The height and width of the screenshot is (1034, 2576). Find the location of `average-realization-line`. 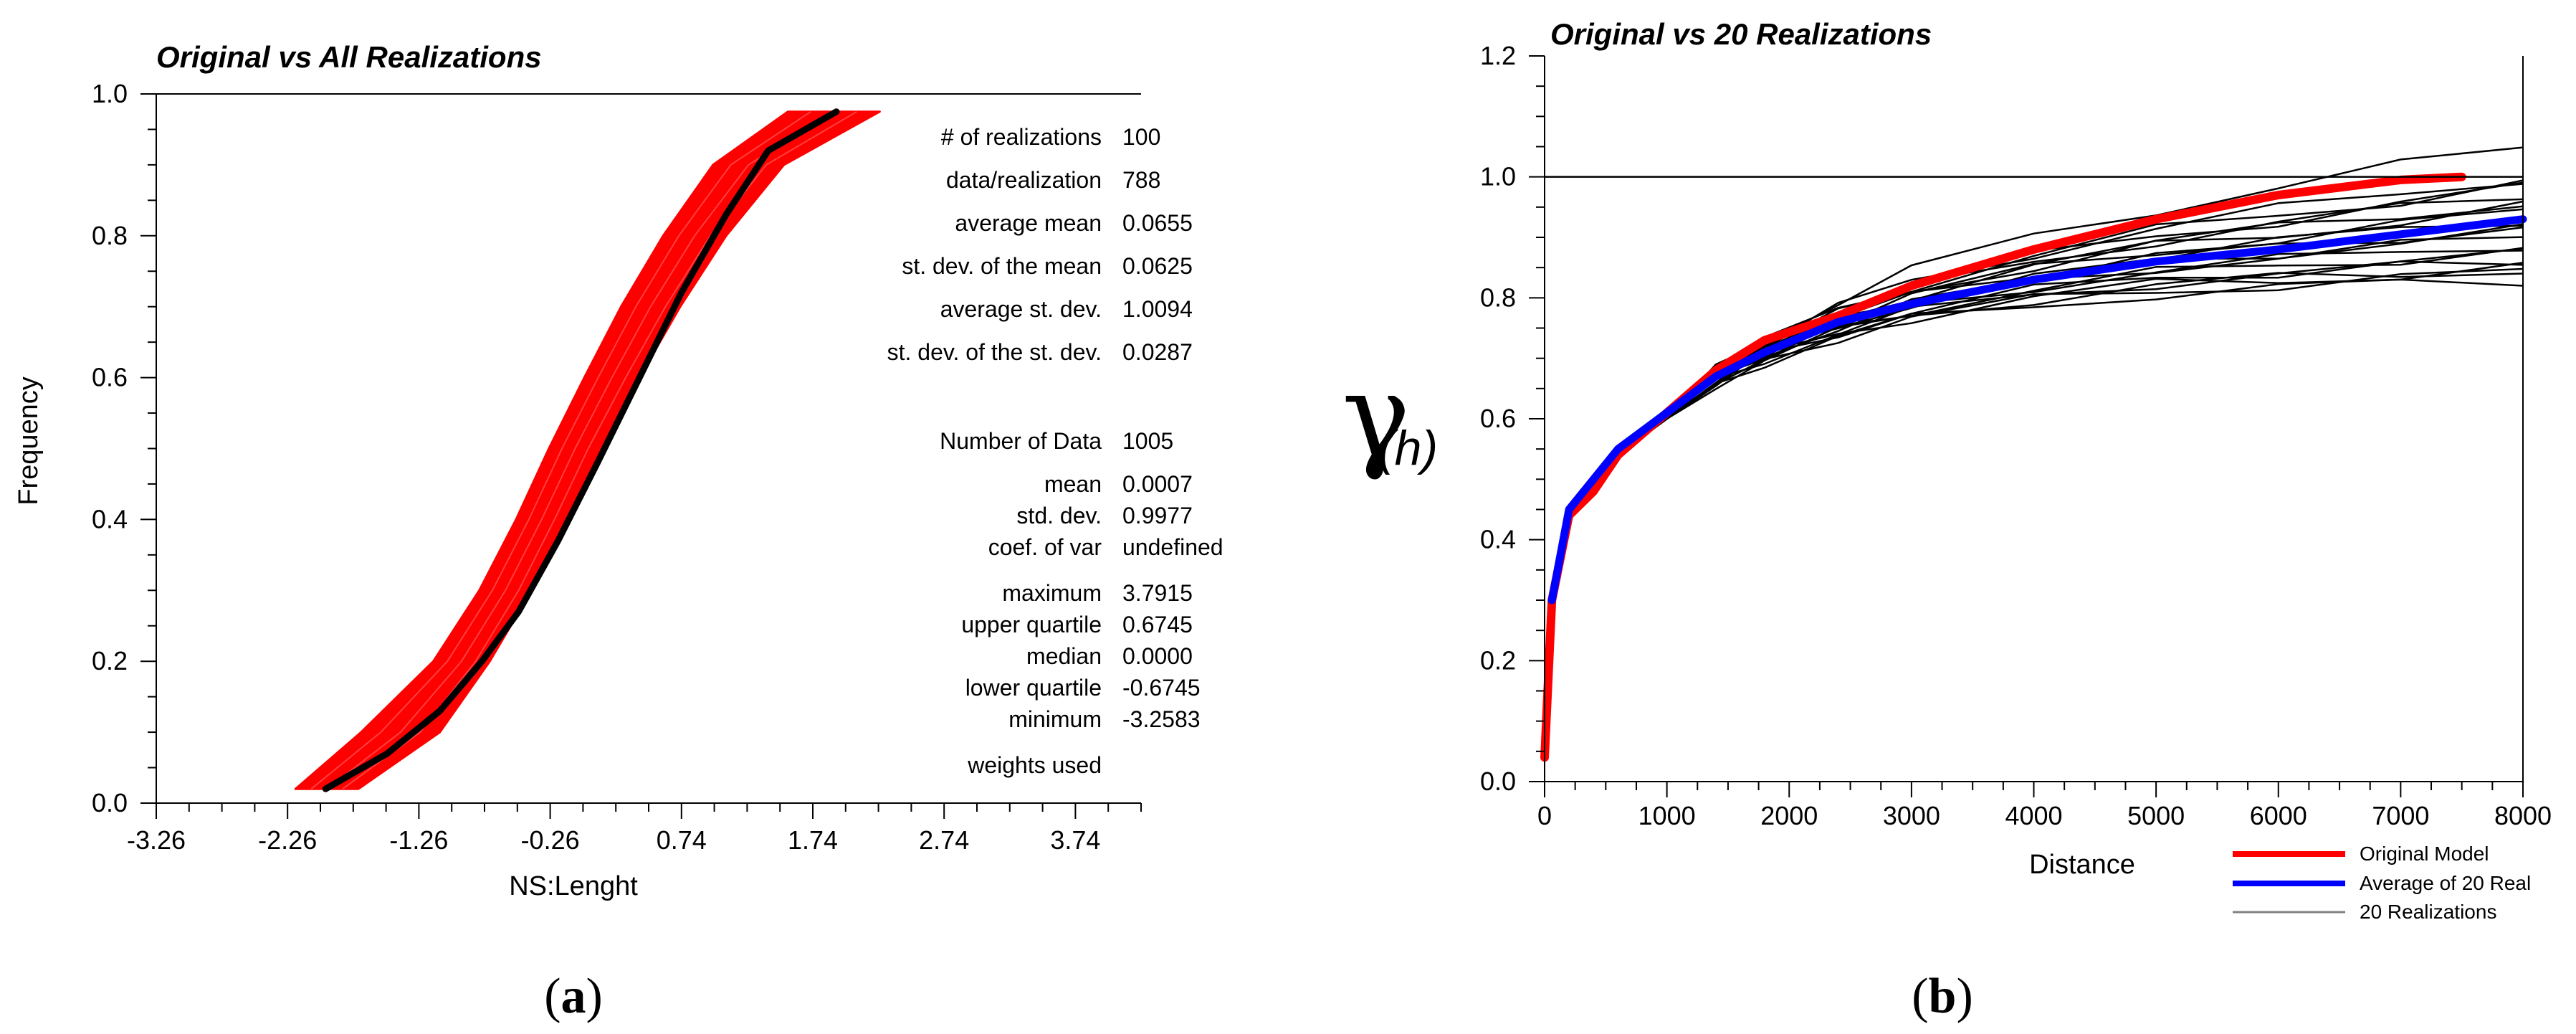

average-realization-line is located at coordinates (2037, 409).